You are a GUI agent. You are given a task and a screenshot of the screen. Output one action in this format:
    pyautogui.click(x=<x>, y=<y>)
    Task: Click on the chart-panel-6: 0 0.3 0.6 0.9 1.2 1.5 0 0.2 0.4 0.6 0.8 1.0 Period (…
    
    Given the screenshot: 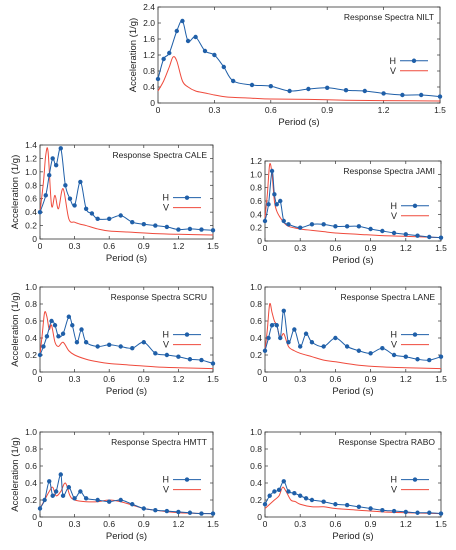 What is the action you would take?
    pyautogui.click(x=114, y=484)
    